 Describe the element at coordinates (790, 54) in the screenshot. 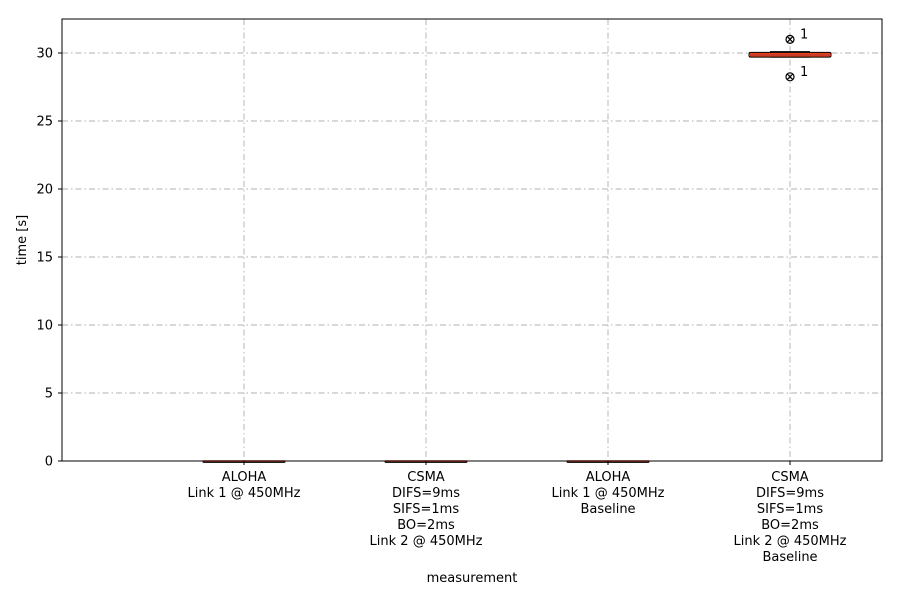

I see `box-group: 11` at that location.